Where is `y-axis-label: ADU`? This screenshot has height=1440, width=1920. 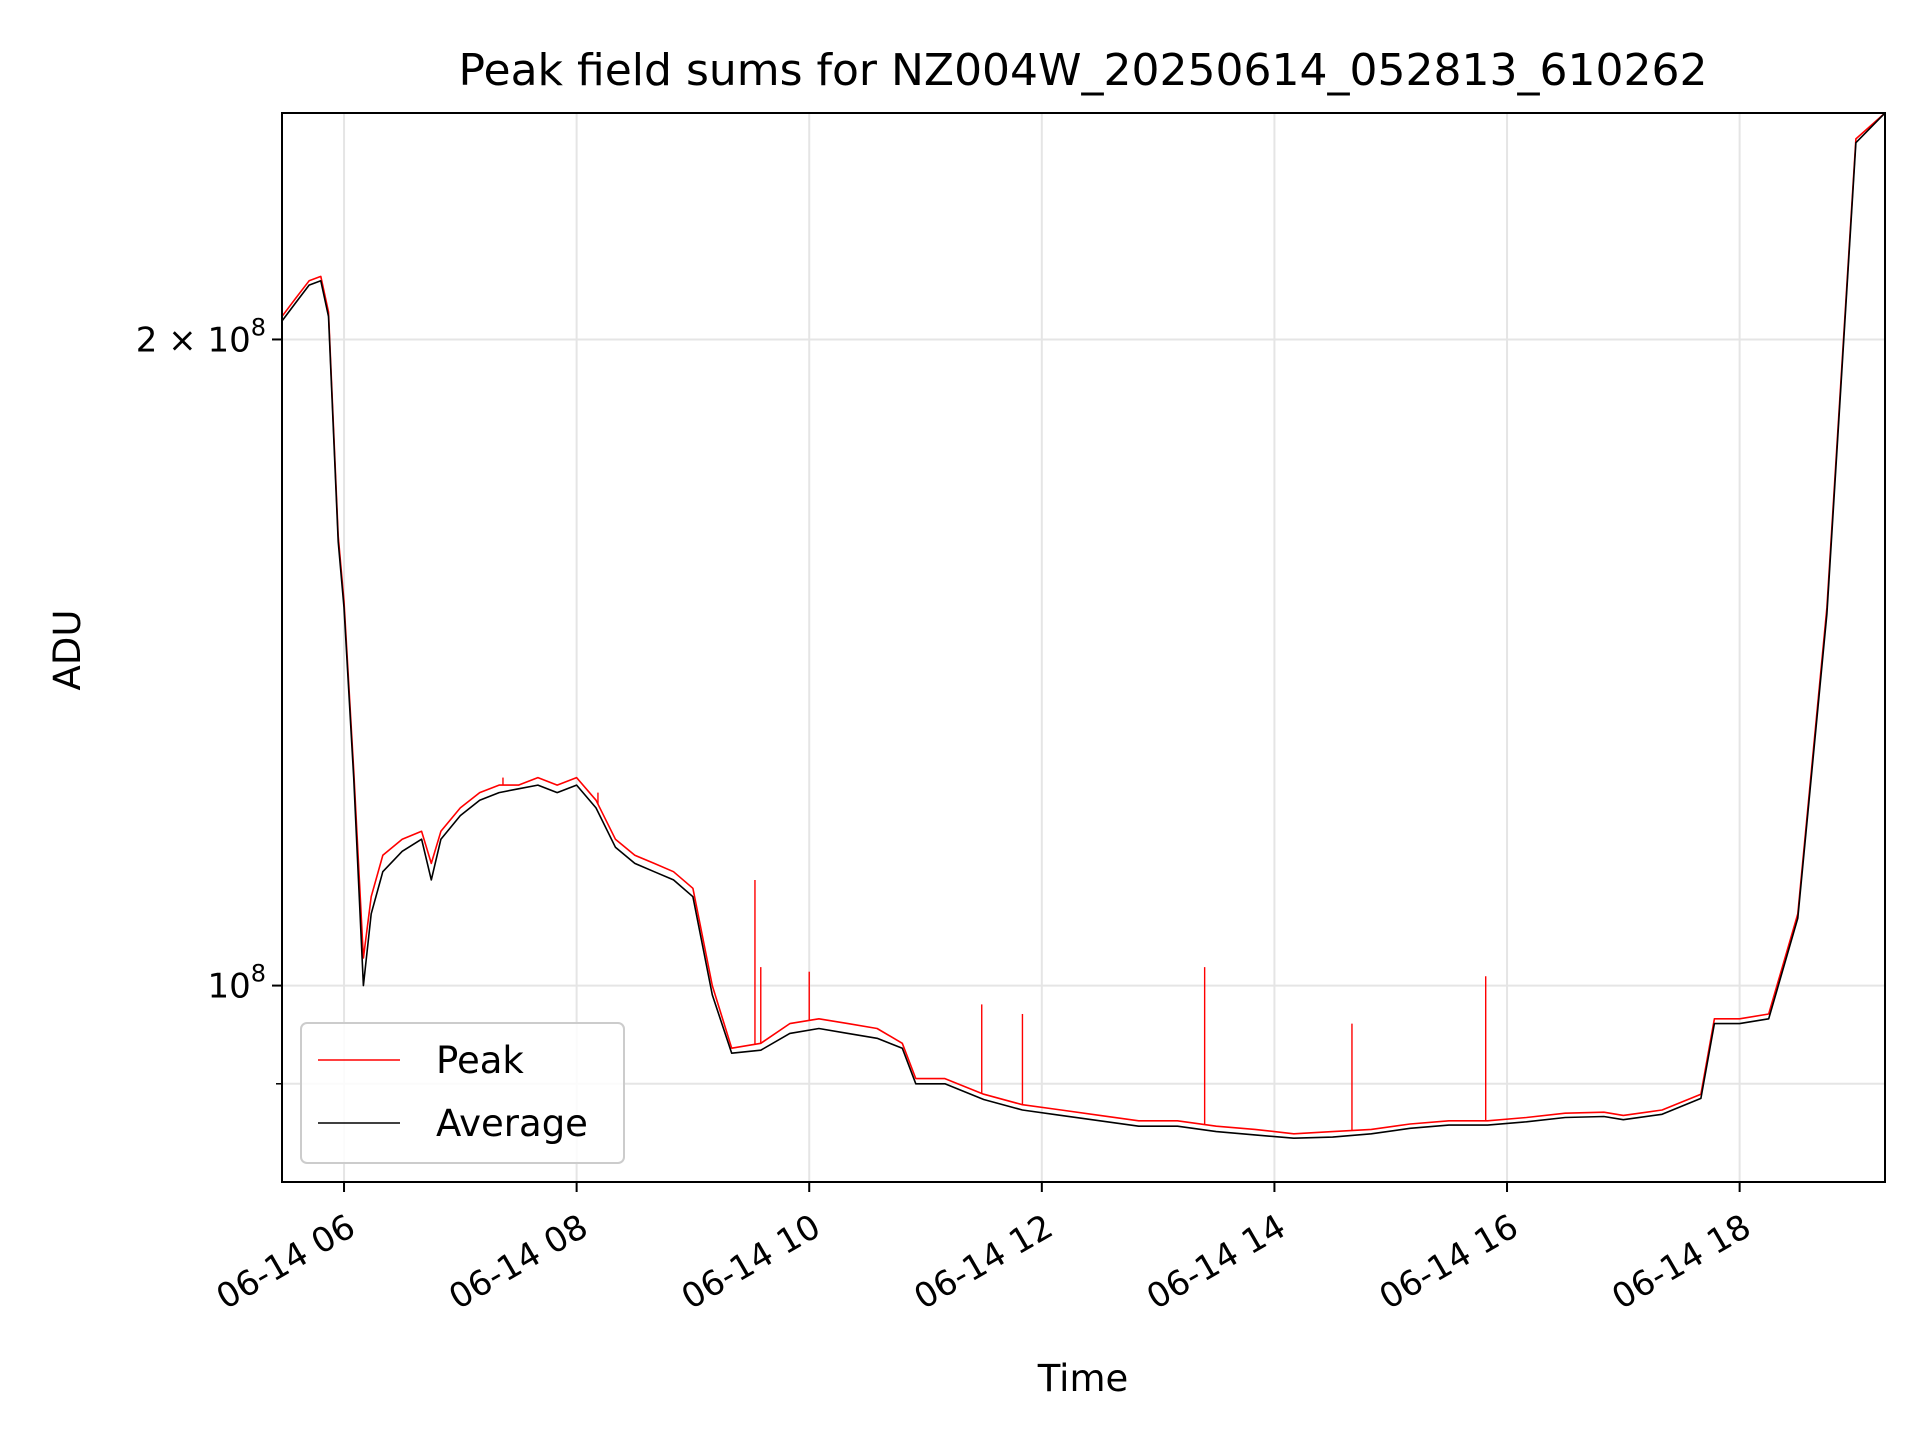
y-axis-label: ADU is located at coordinates (67, 650).